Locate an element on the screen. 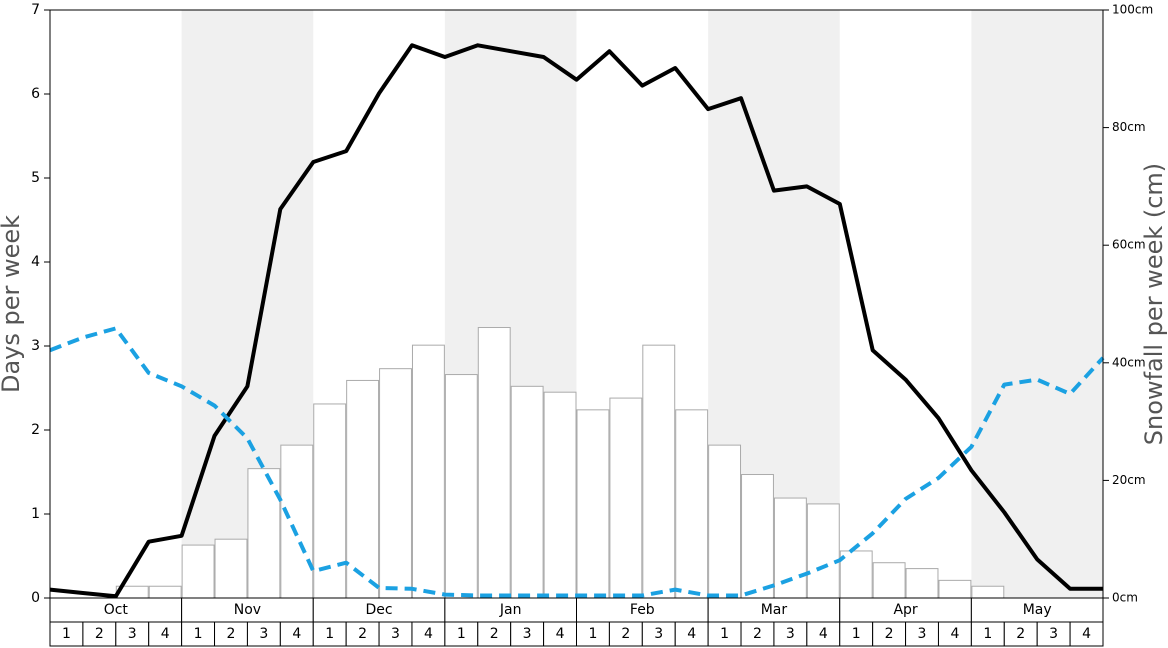  y-tick-label: 7 is located at coordinates (35, 10).